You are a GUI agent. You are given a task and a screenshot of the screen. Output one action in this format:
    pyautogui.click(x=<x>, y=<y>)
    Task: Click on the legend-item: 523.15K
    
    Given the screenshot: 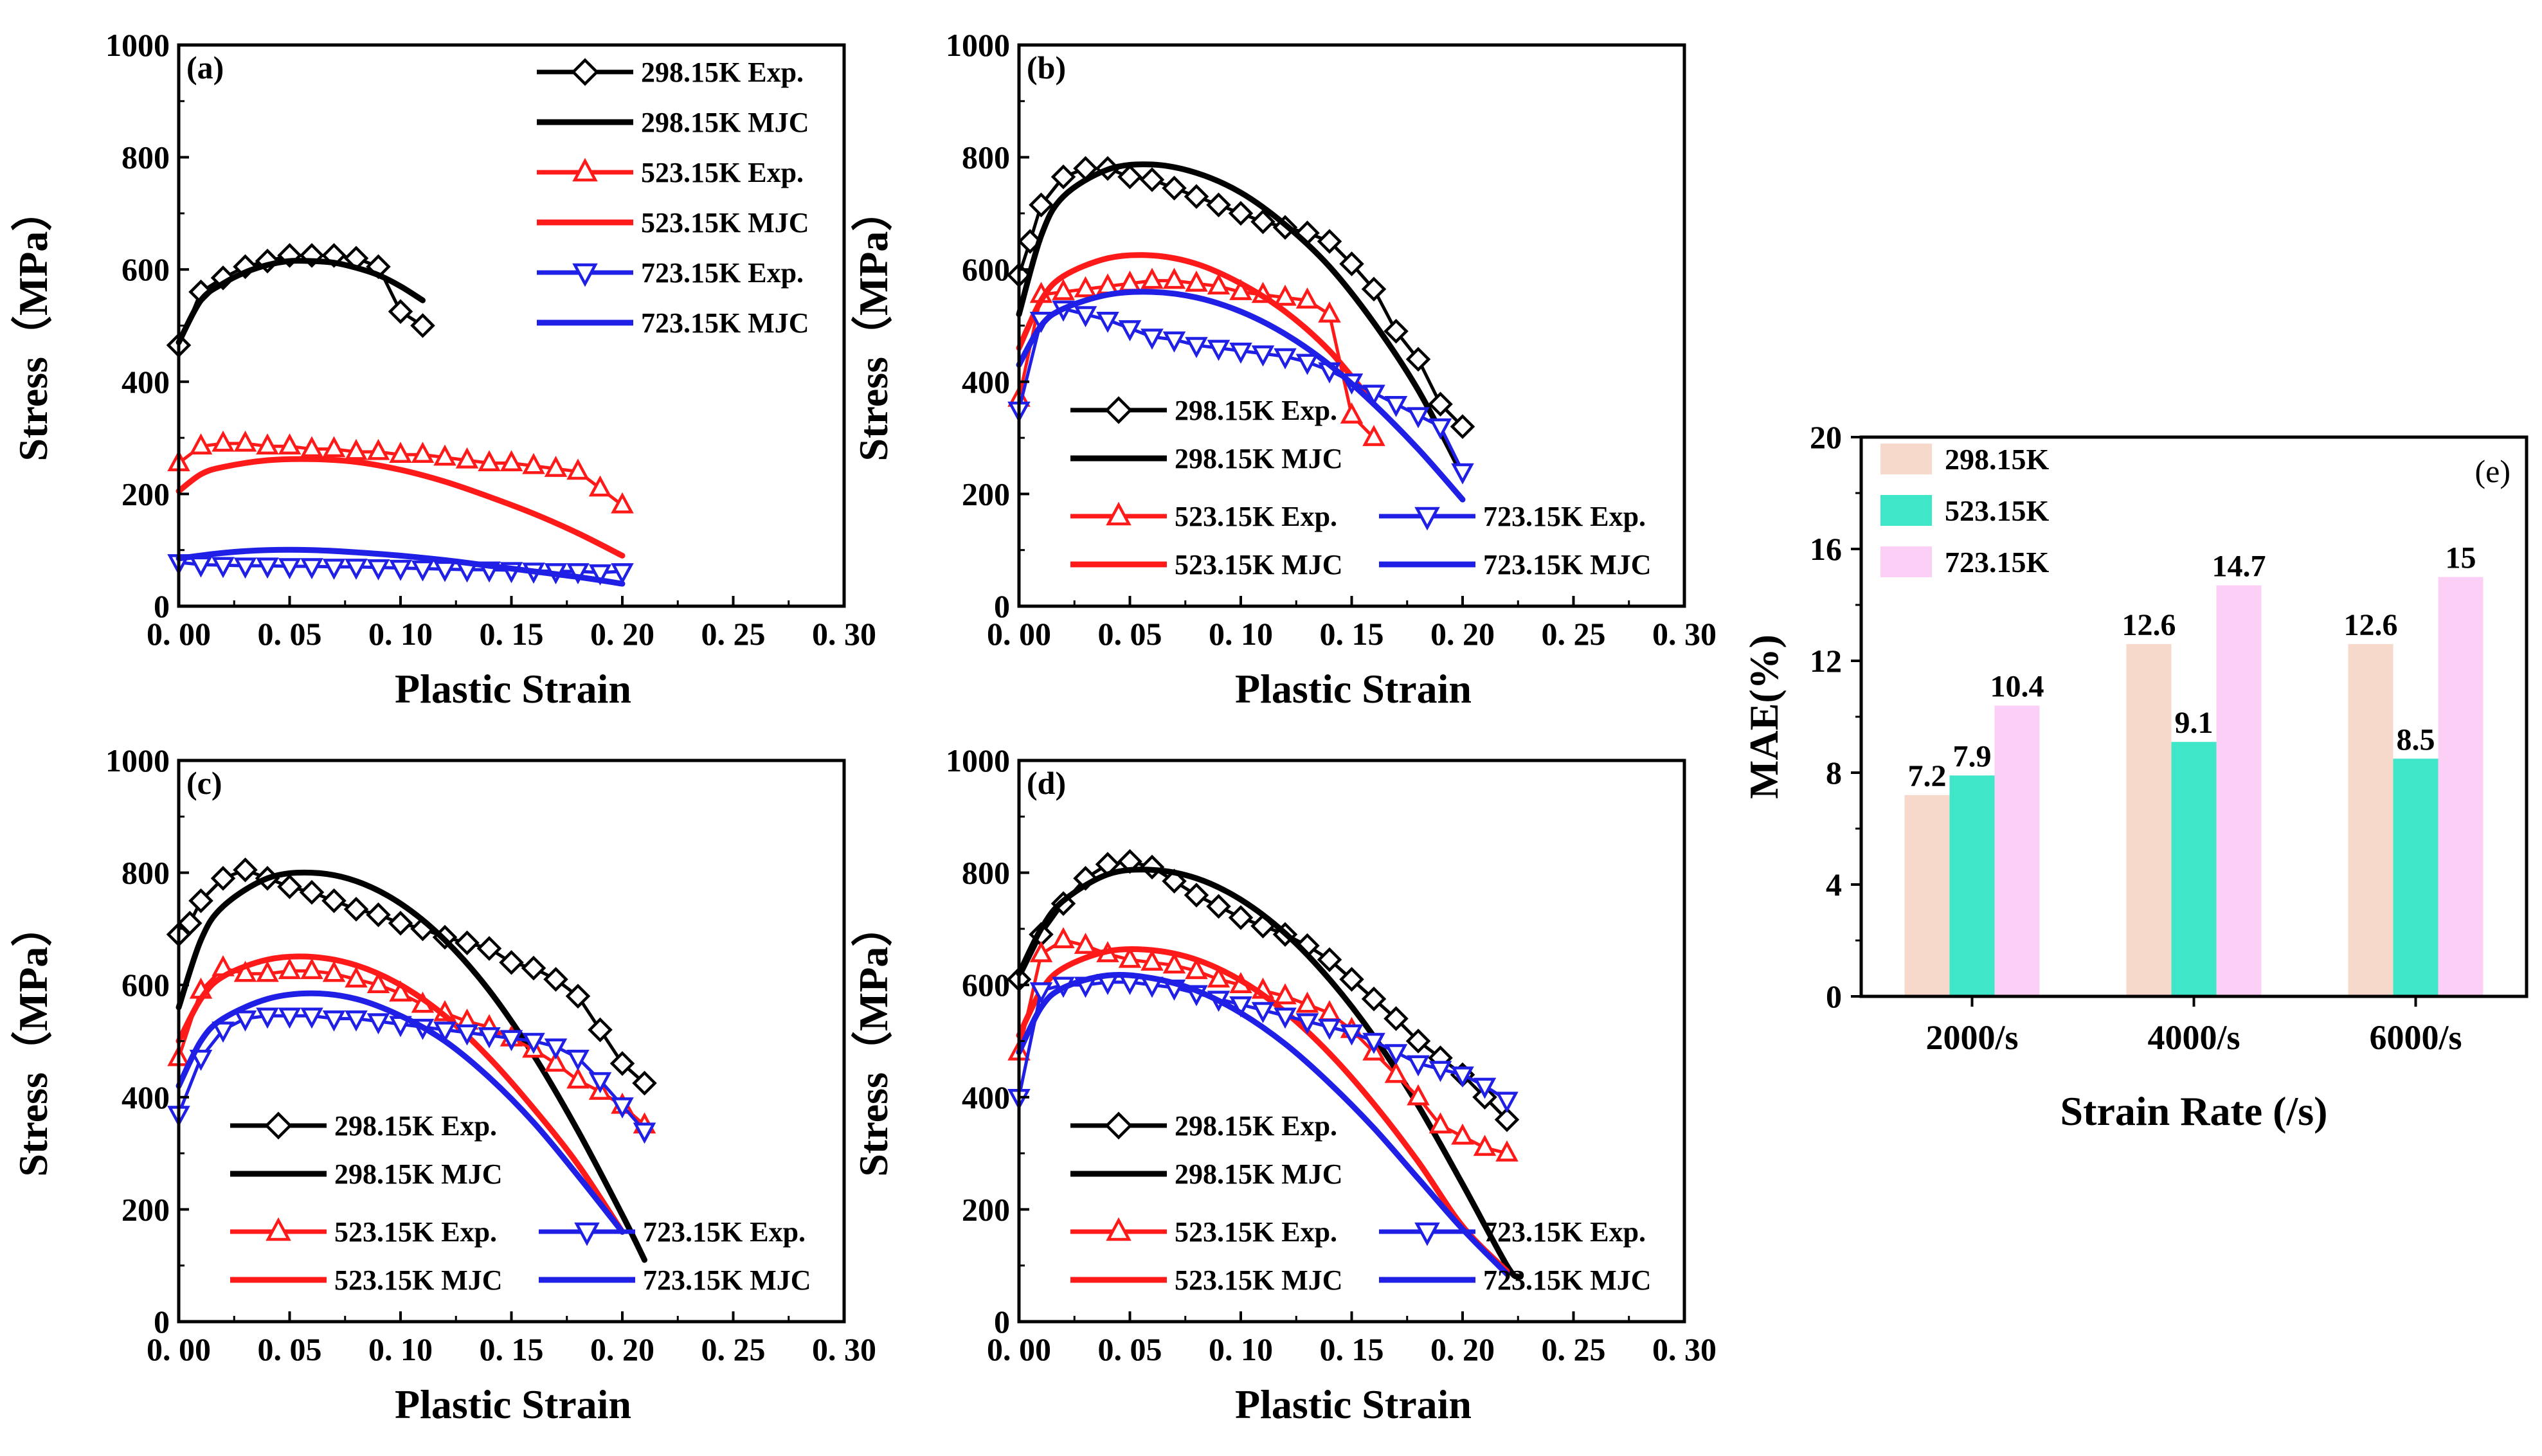 What is the action you would take?
    pyautogui.click(x=1965, y=510)
    